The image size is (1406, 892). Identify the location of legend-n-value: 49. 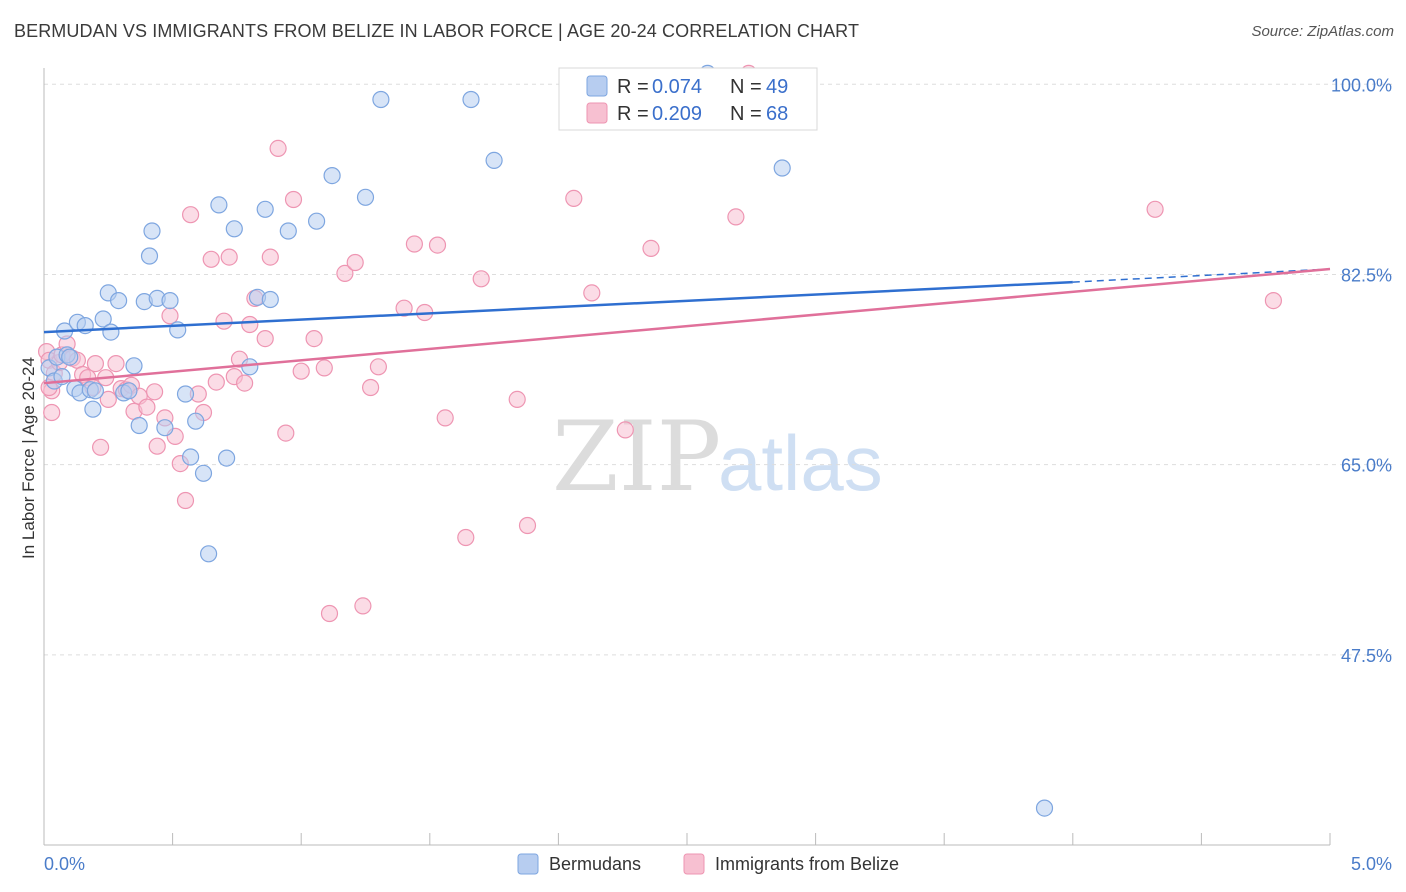
(777, 87).